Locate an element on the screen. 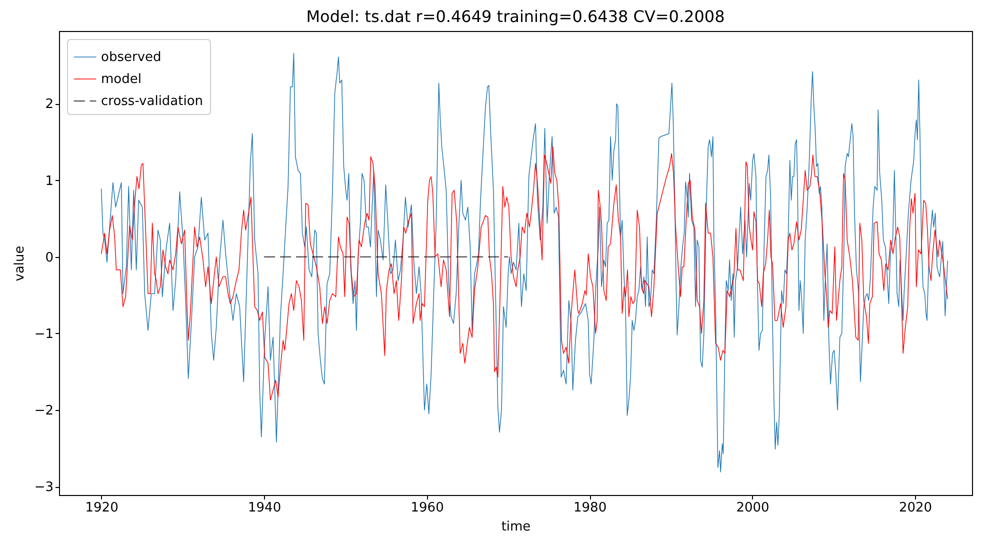 Image resolution: width=999 pixels, height=547 pixels. y-tick-label: −2 is located at coordinates (44, 411).